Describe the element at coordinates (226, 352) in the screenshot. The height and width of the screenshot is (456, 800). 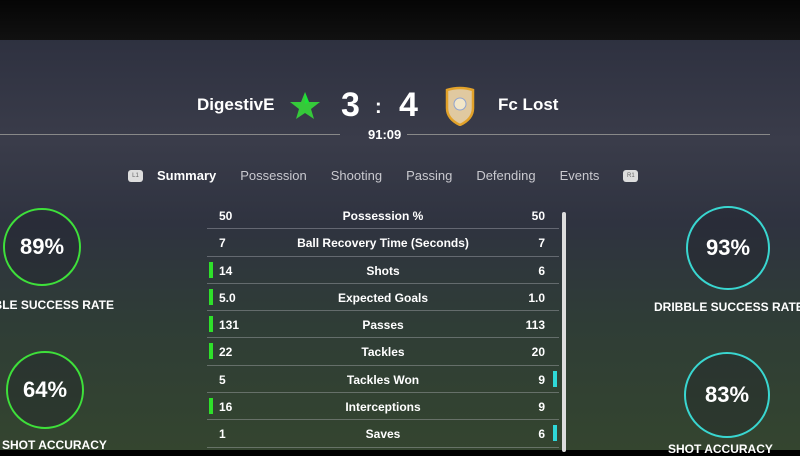
I see `home-value: 22` at that location.